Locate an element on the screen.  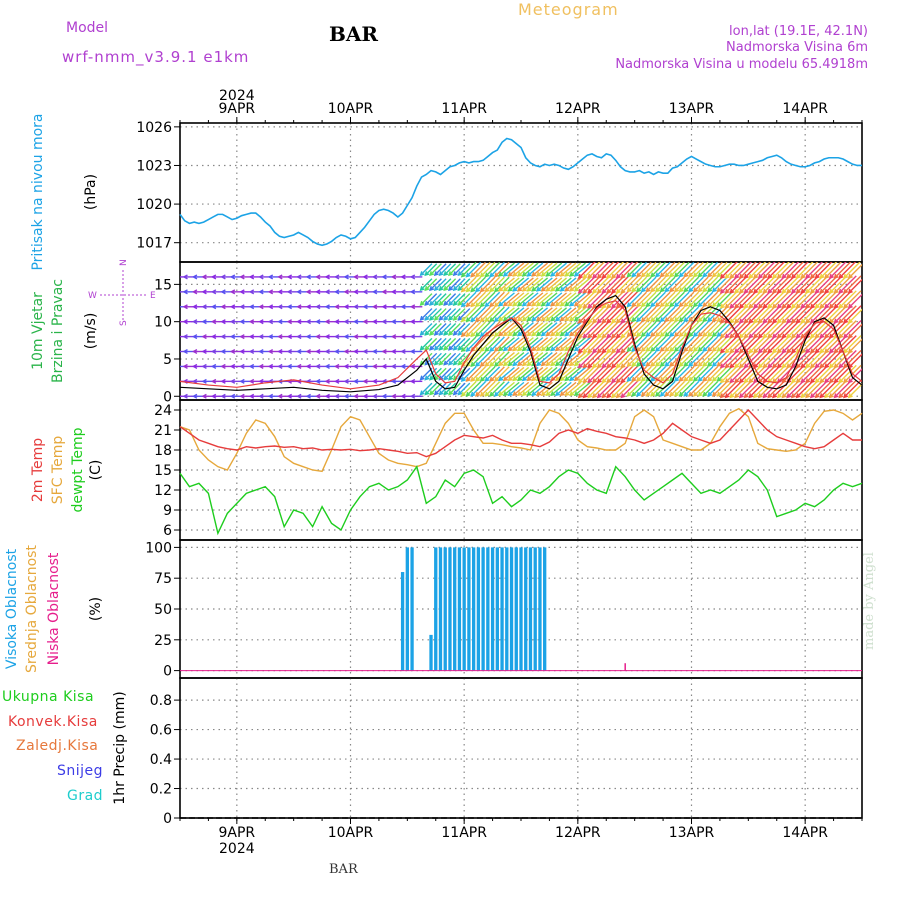
temp-ylabel-0: 2m Temp is located at coordinates (38, 470).